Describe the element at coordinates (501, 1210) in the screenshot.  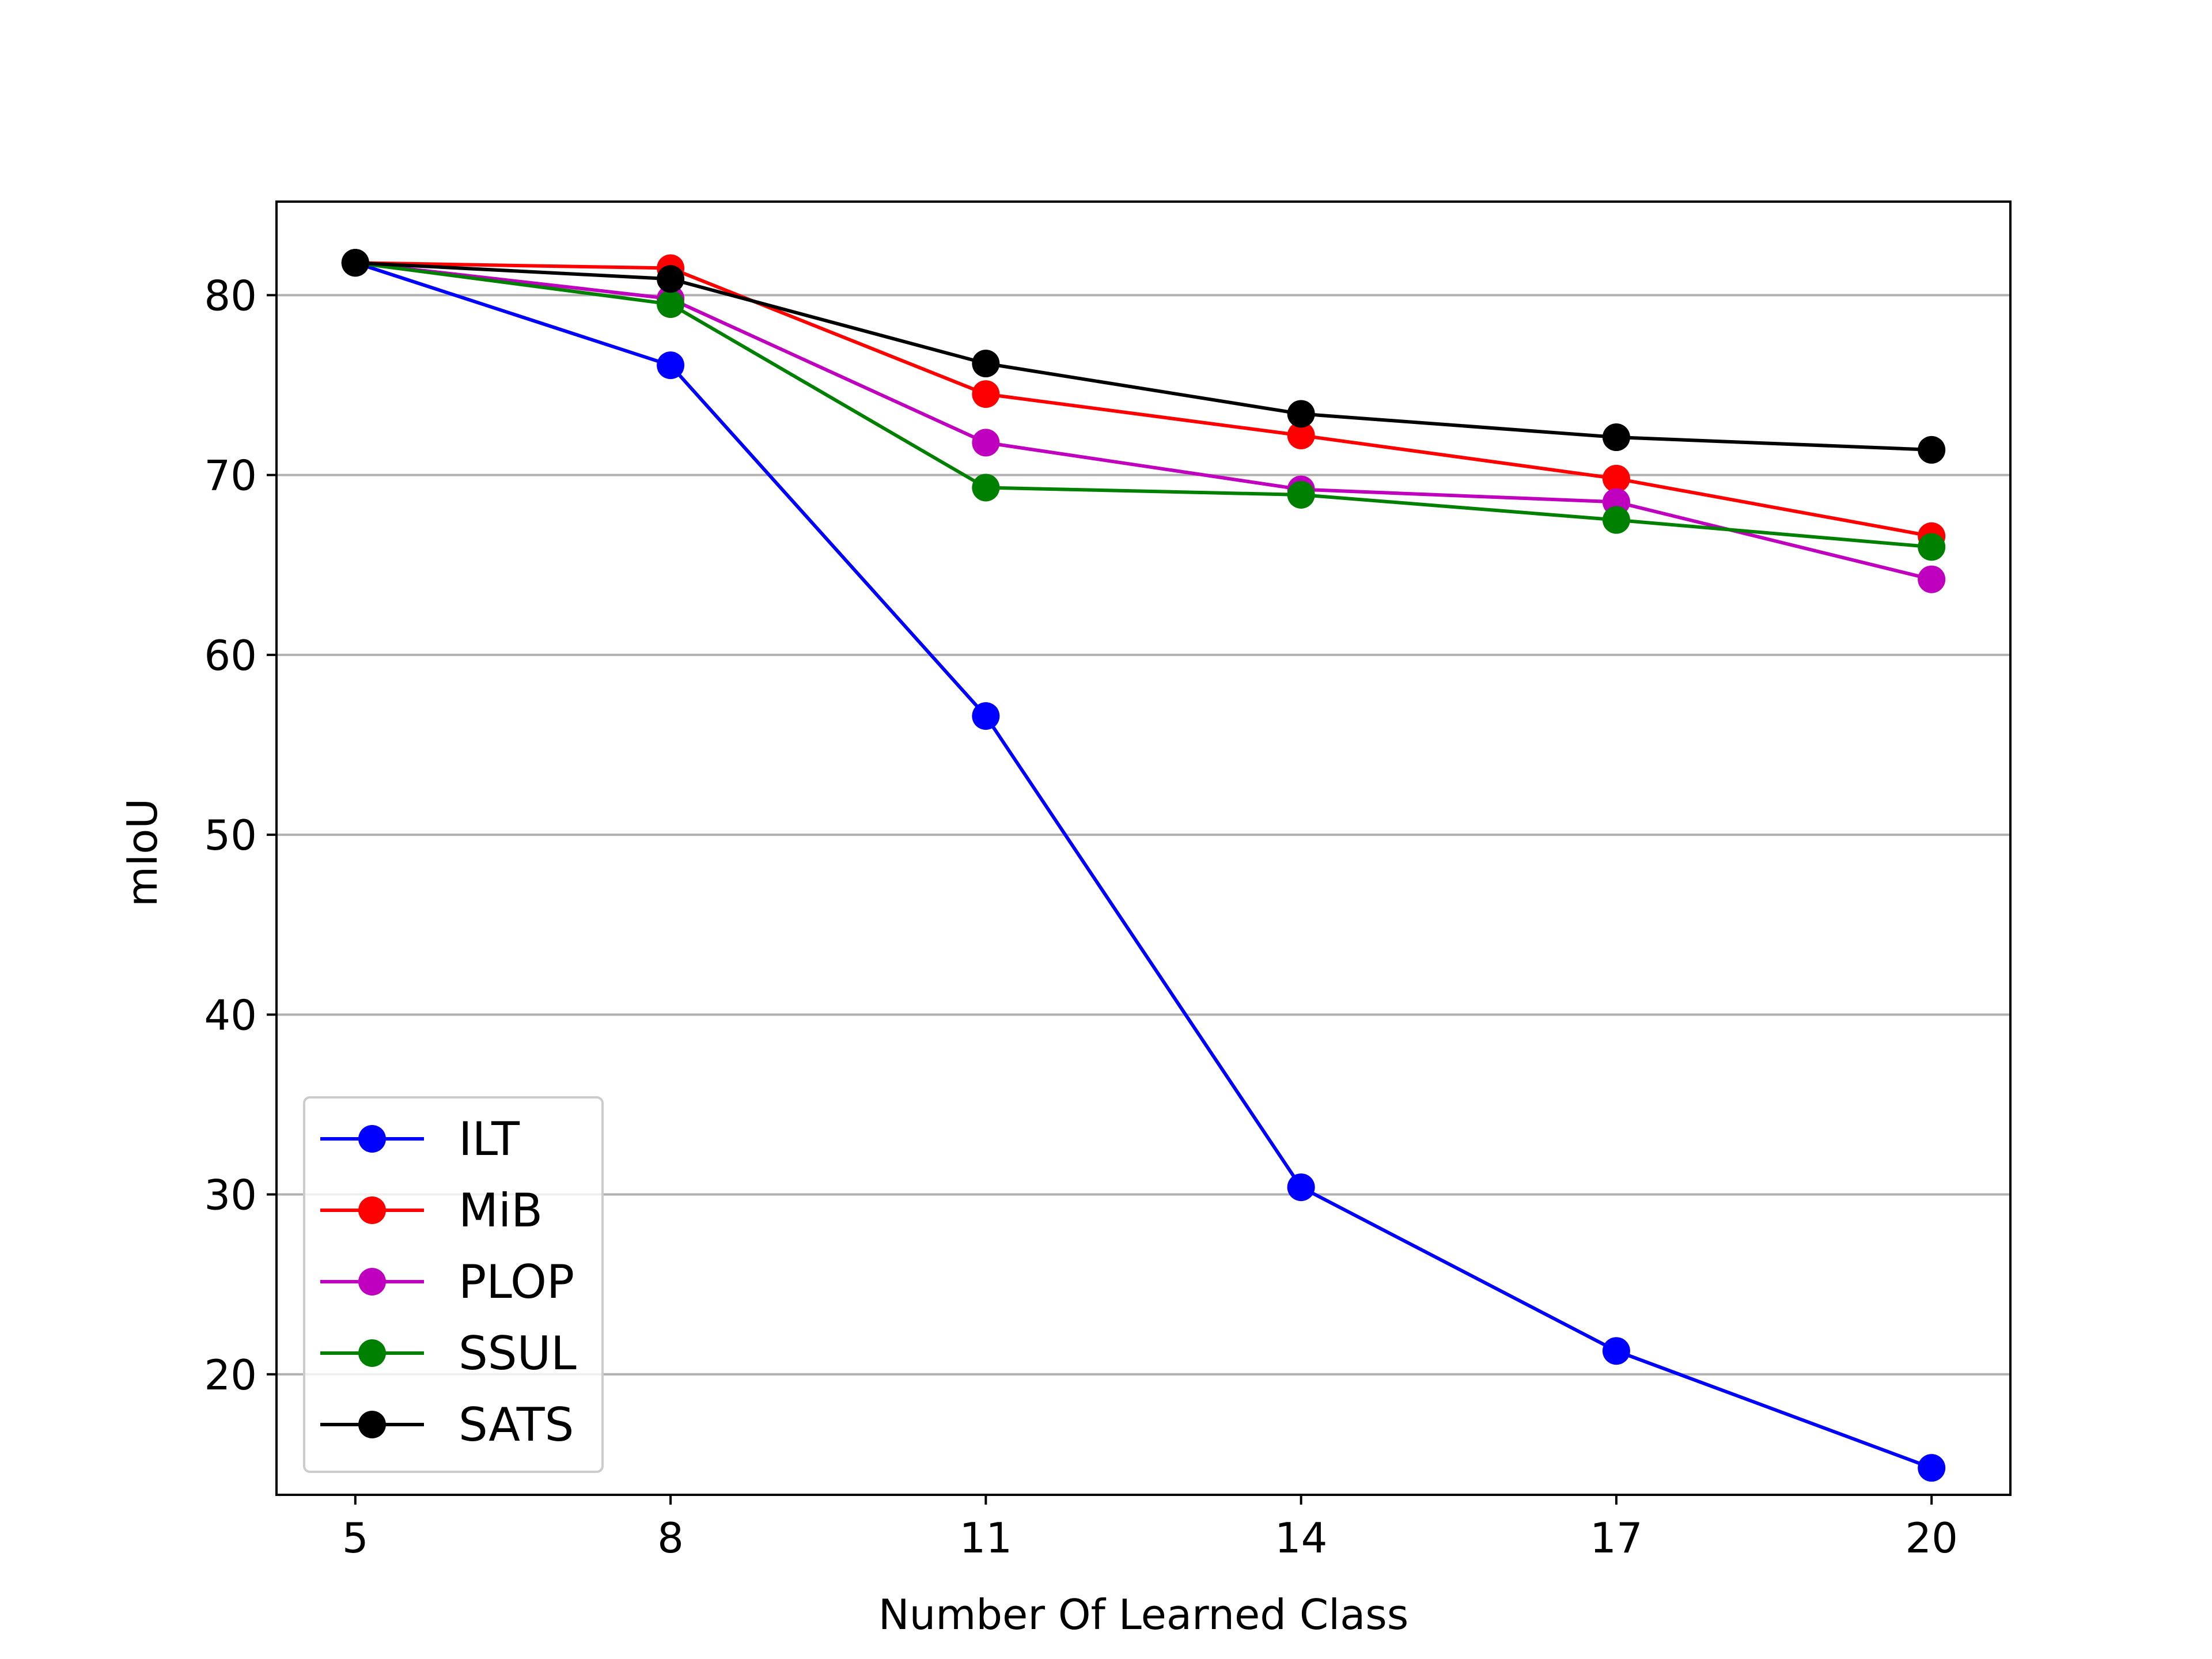
I see `legend-label-mib: MiB` at that location.